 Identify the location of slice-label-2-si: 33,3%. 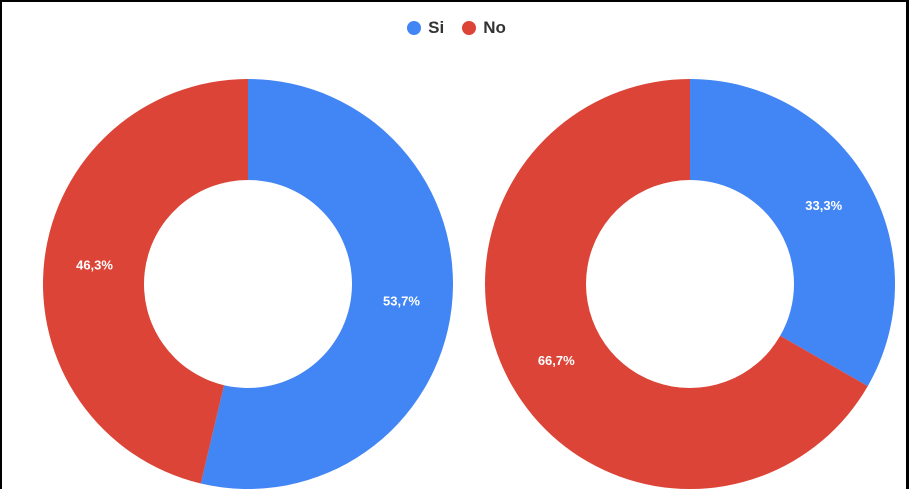
(823, 205).